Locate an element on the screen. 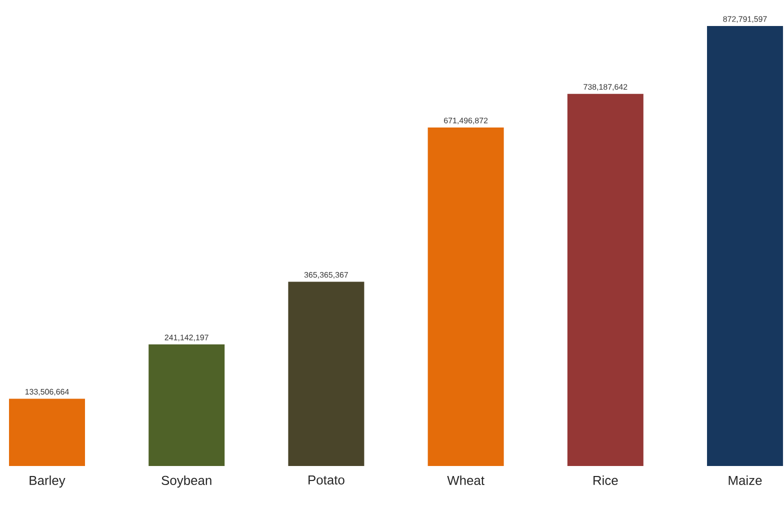  x-tick-label: Barley is located at coordinates (48, 482).